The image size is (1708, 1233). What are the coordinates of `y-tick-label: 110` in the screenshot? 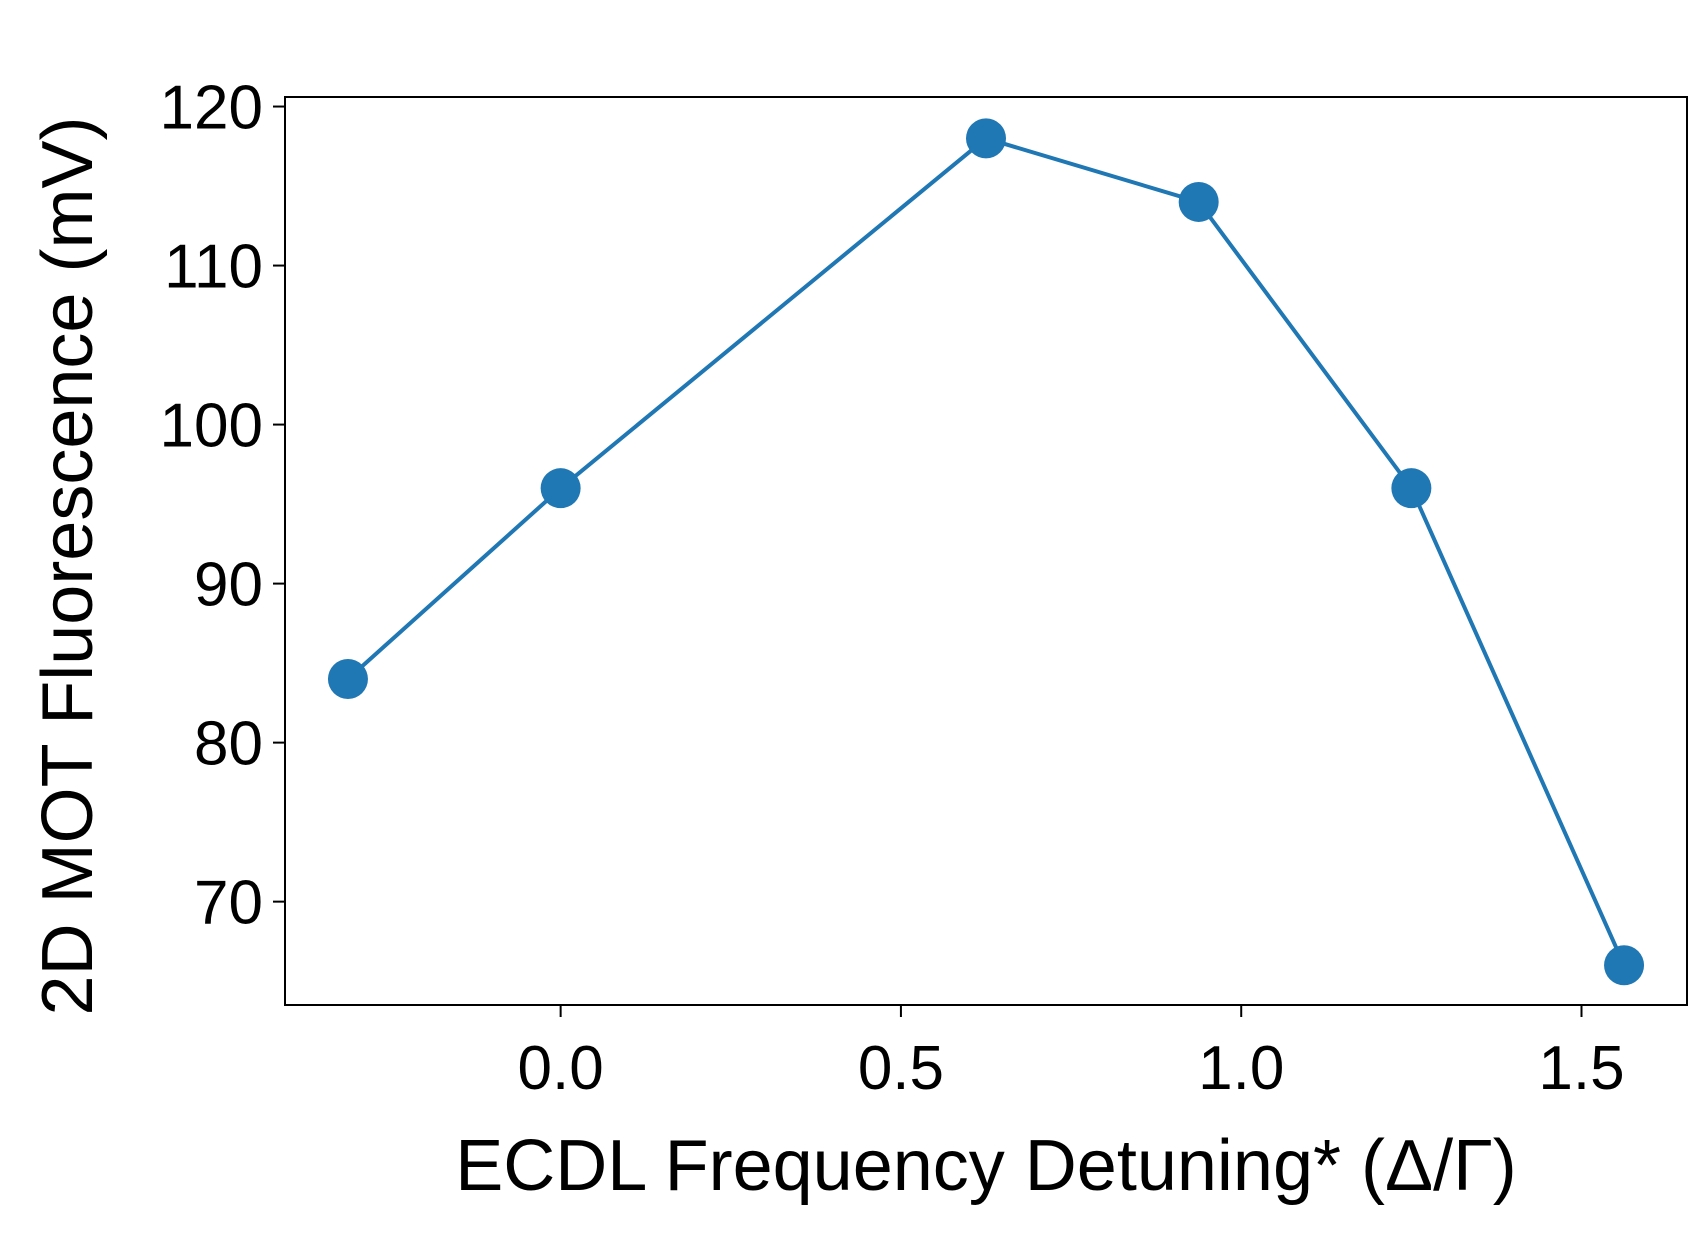 It's located at (213, 267).